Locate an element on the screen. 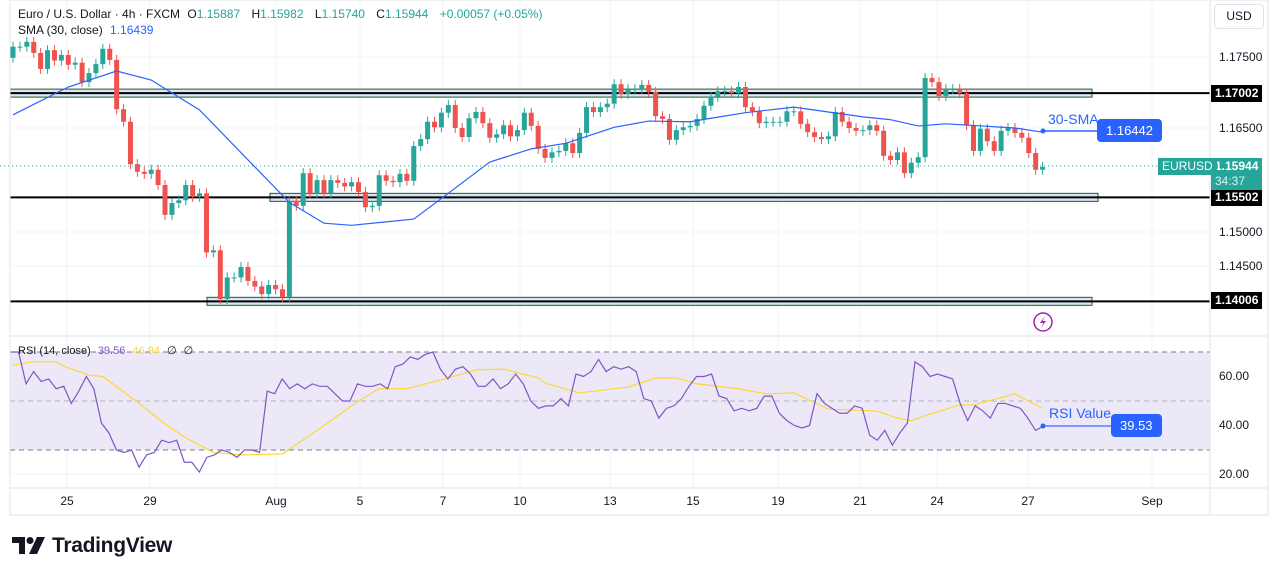 This screenshot has width=1275, height=575. rsi-na-1: ∅ is located at coordinates (172, 351).